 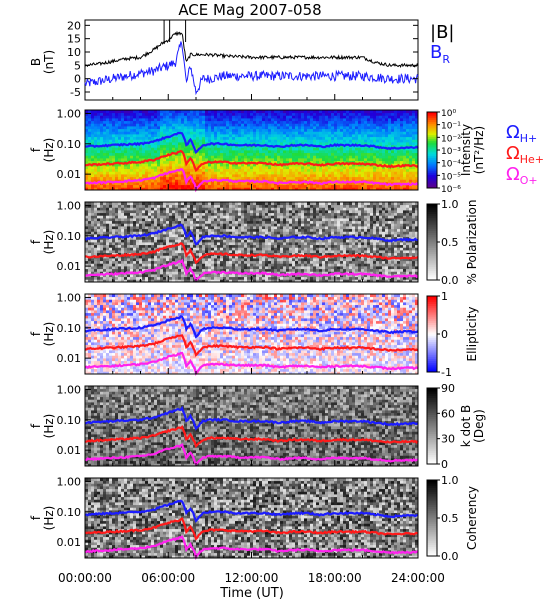 What do you see at coordinates (432, 145) in the screenshot?
I see `colorbar-step` at bounding box center [432, 145].